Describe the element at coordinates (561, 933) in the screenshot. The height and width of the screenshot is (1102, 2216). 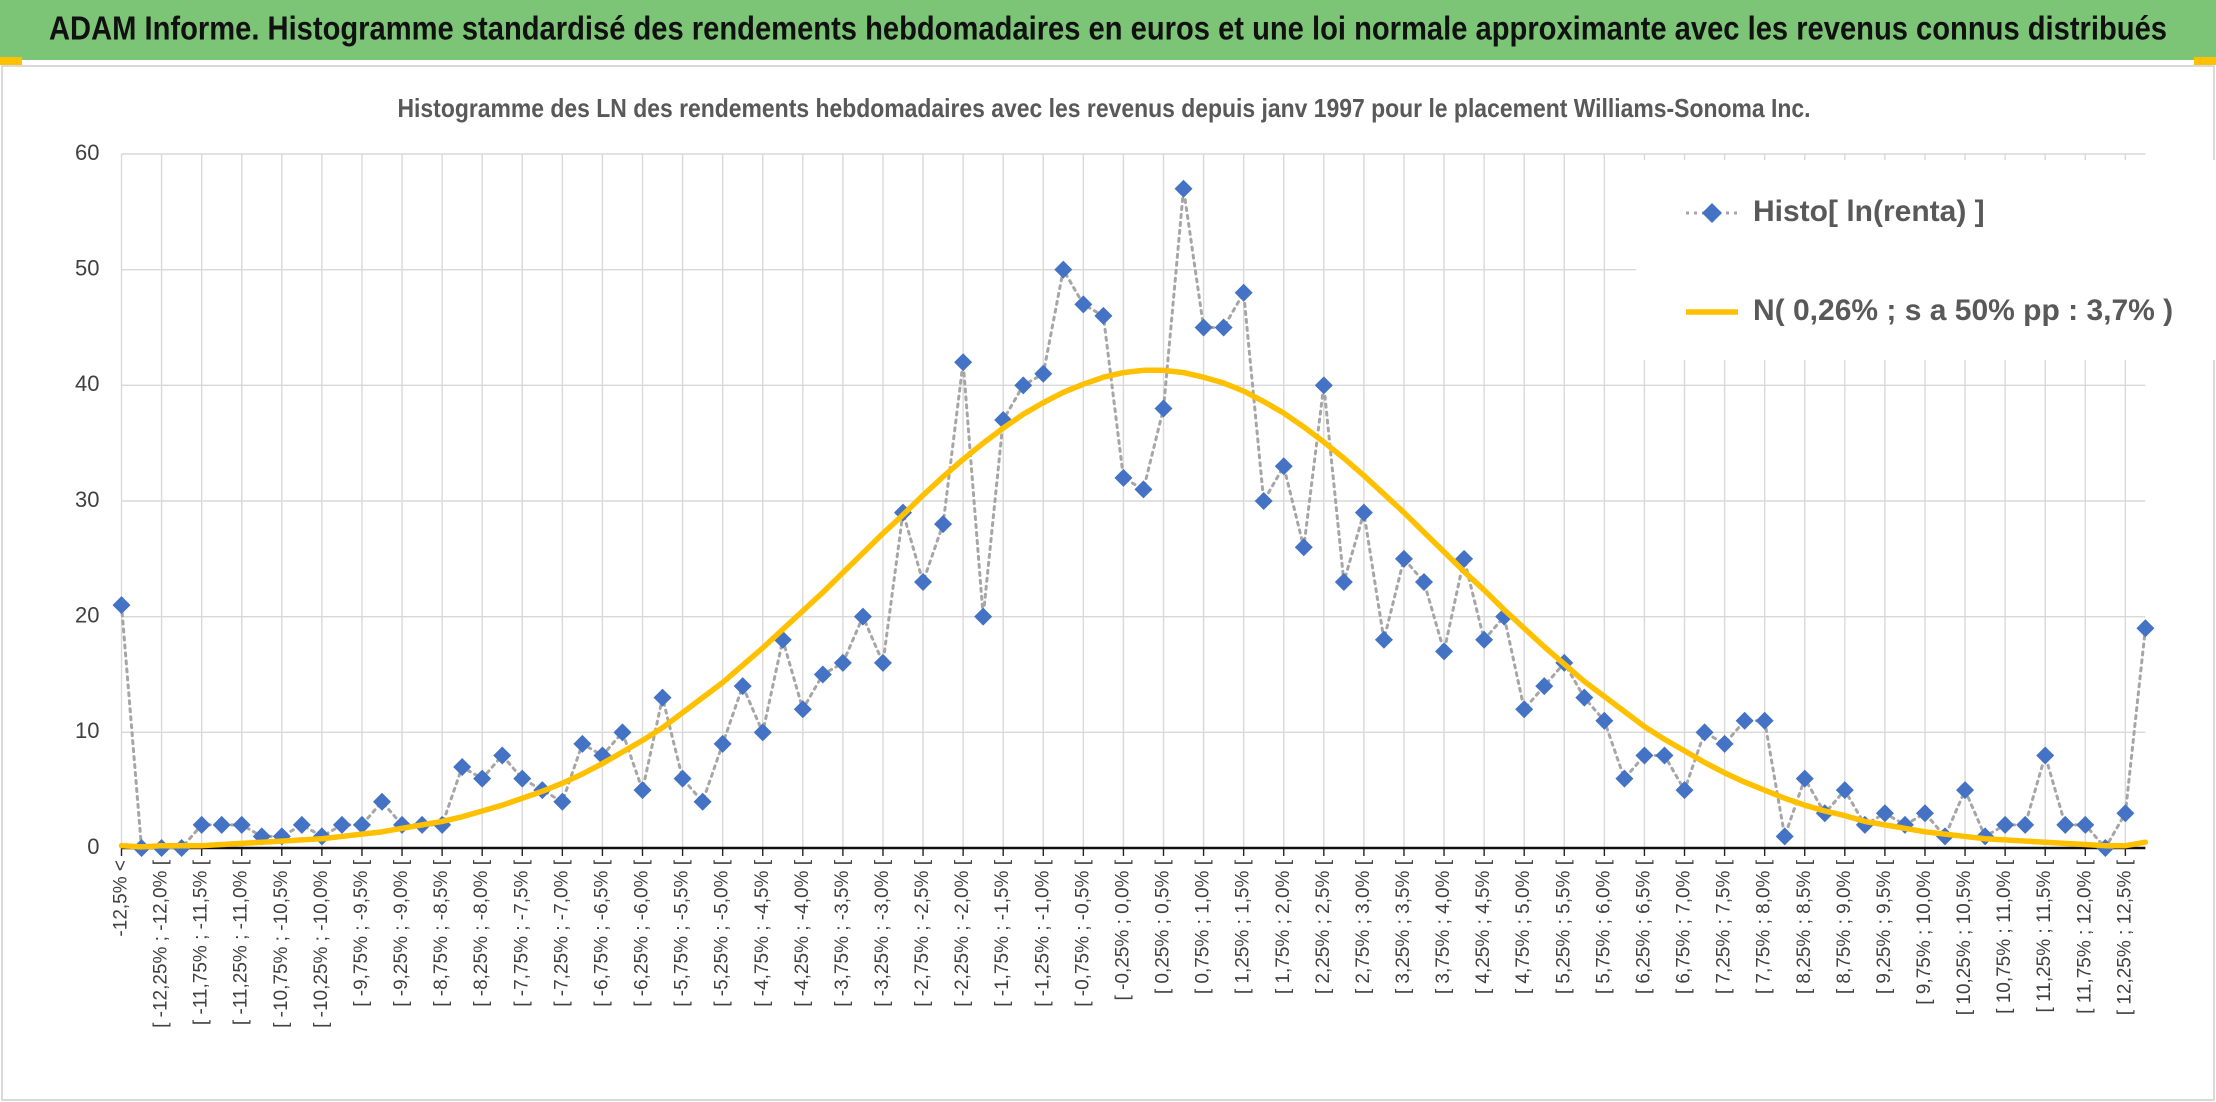
I see `x-tick-label: [ -7,25% ; -7,0% [` at that location.